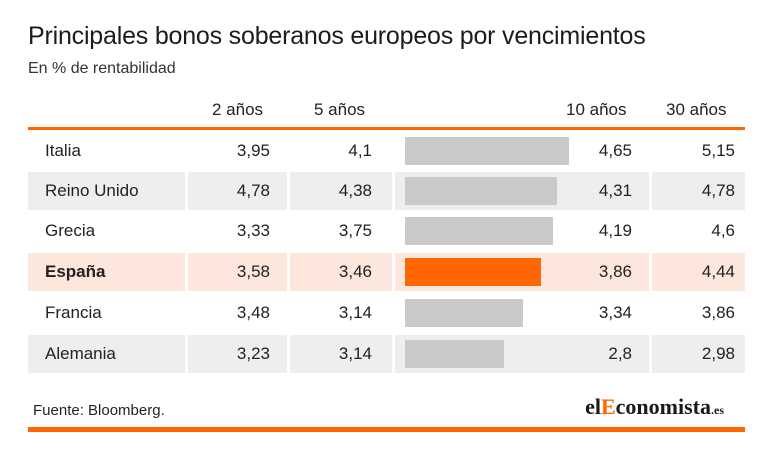  What do you see at coordinates (718, 353) in the screenshot?
I see `value-30y: 2,98` at bounding box center [718, 353].